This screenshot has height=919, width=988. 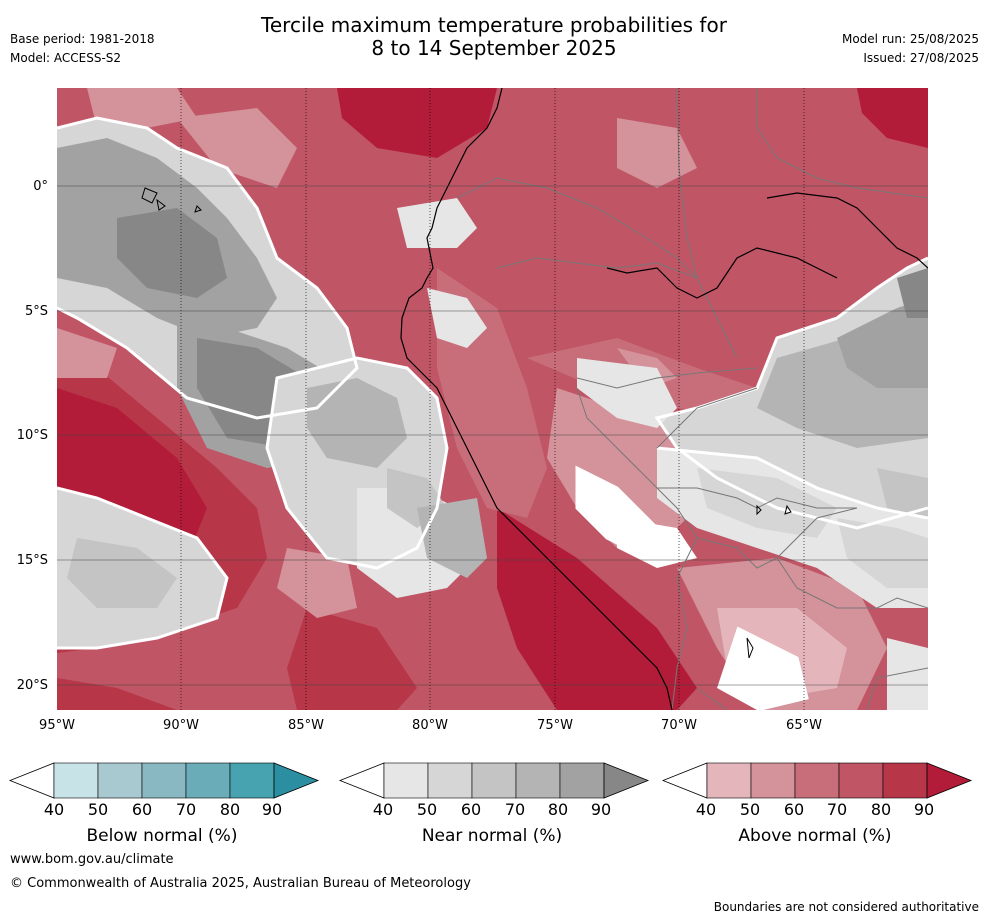 I want to click on colorbar-above-normal, so click(x=817, y=780).